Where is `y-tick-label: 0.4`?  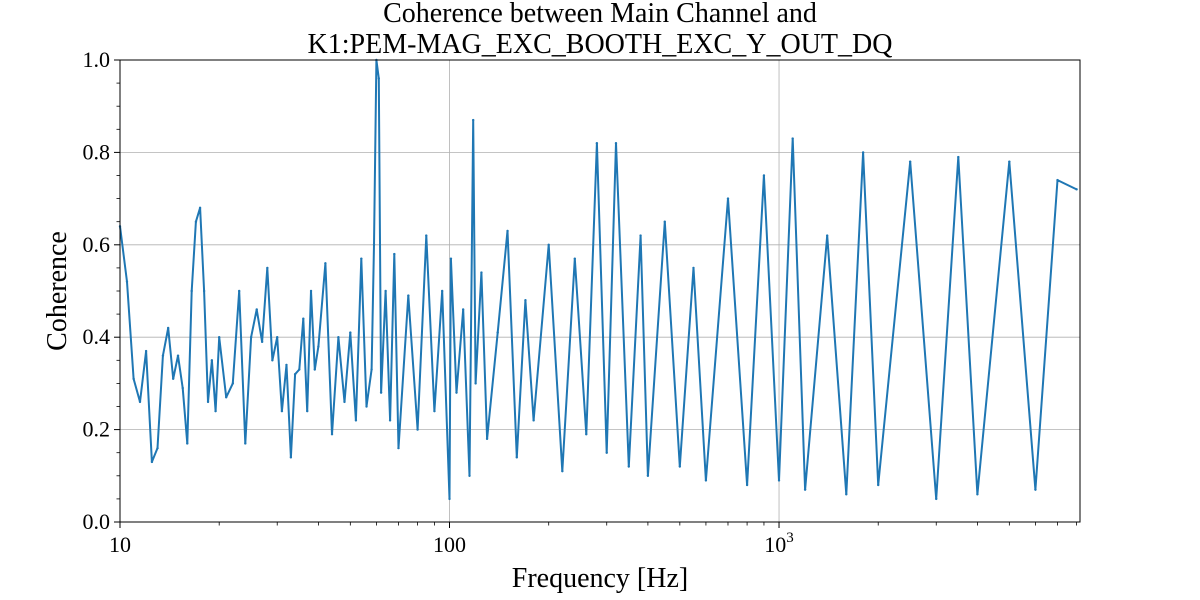 y-tick-label: 0.4 is located at coordinates (97, 336).